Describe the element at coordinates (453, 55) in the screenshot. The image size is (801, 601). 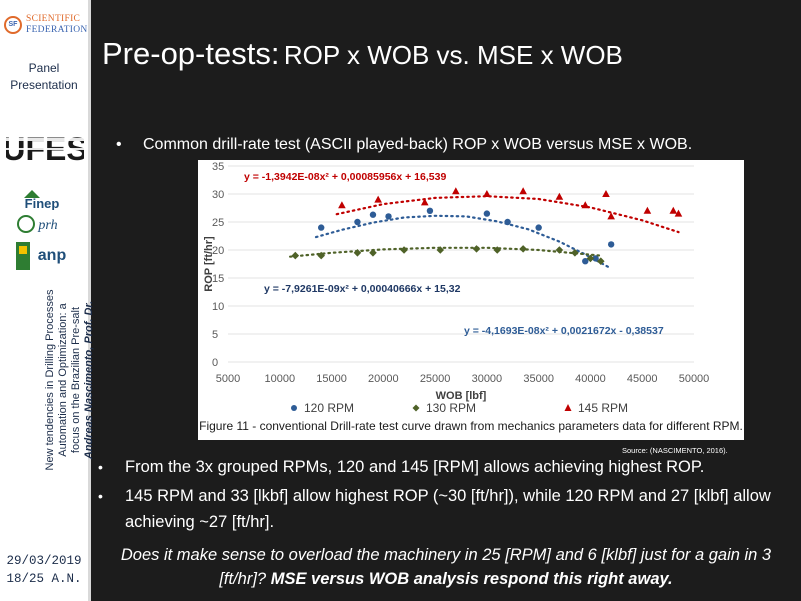
I see `slide-title-sub: ROP x WOB vs. MSE x WOB` at that location.